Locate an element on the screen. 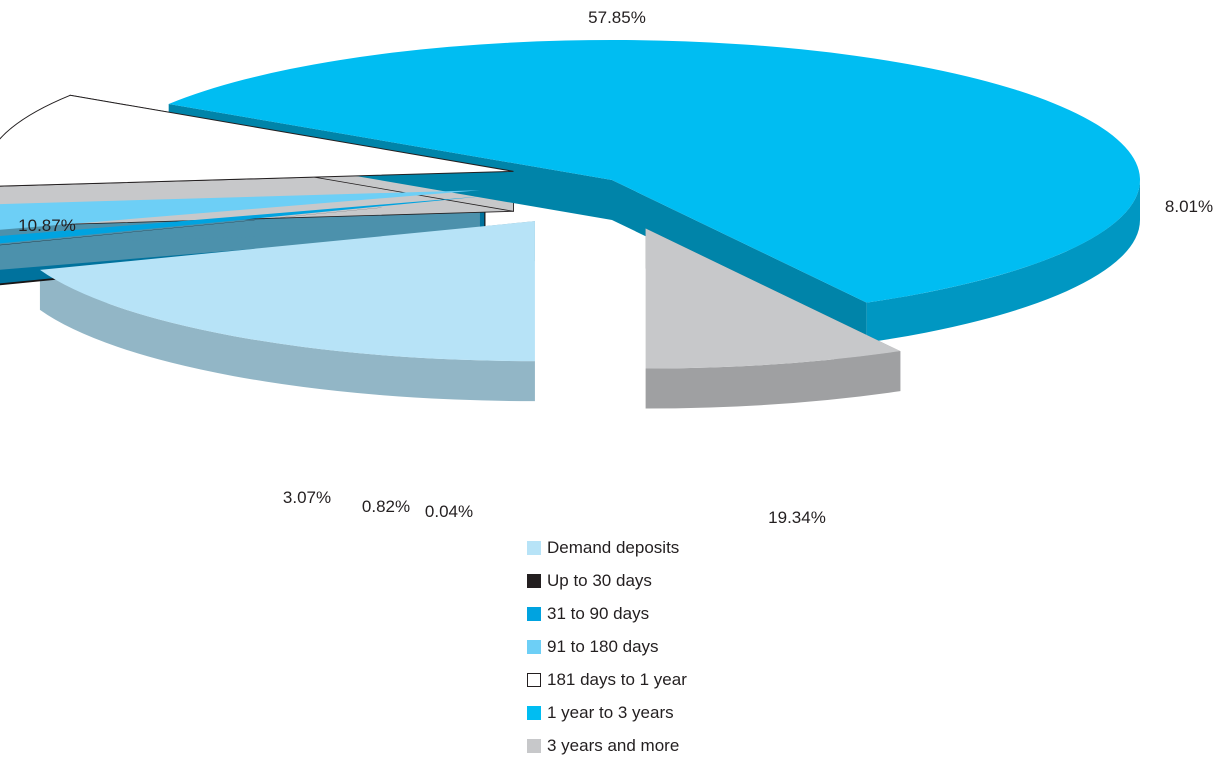  legend-label: 1 year to 3 years is located at coordinates (610, 712).